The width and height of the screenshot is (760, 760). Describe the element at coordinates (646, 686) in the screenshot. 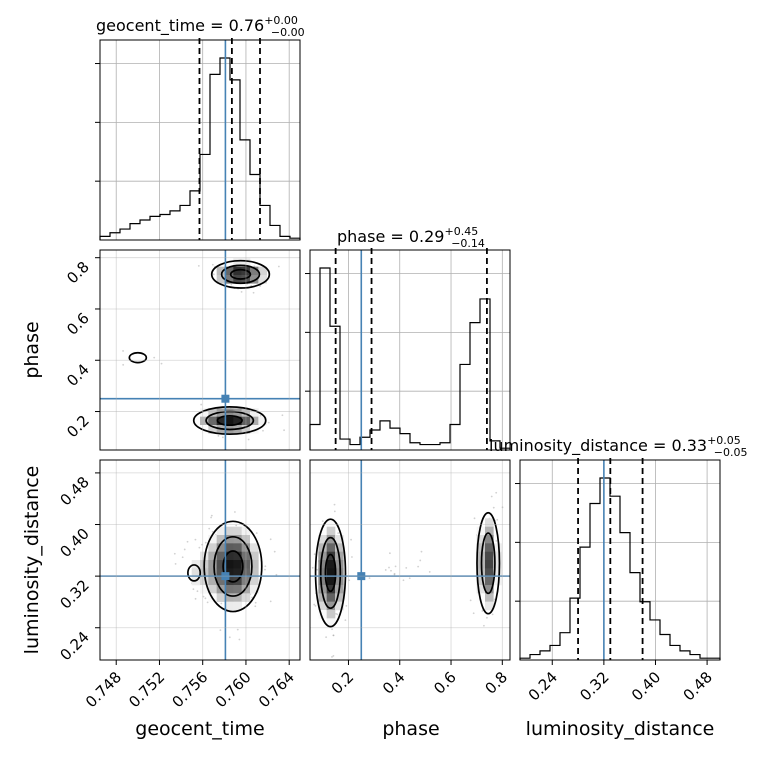

I see `xtick-label-luminosity_distance: 0.40` at that location.